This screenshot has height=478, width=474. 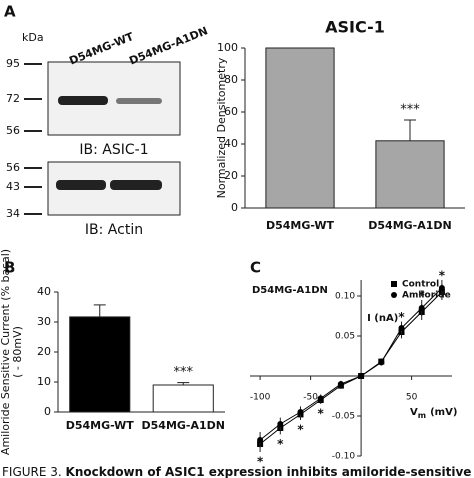 What do you see at coordinates (33, 37) in the screenshot?
I see `blot-unit: kDa` at bounding box center [33, 37].